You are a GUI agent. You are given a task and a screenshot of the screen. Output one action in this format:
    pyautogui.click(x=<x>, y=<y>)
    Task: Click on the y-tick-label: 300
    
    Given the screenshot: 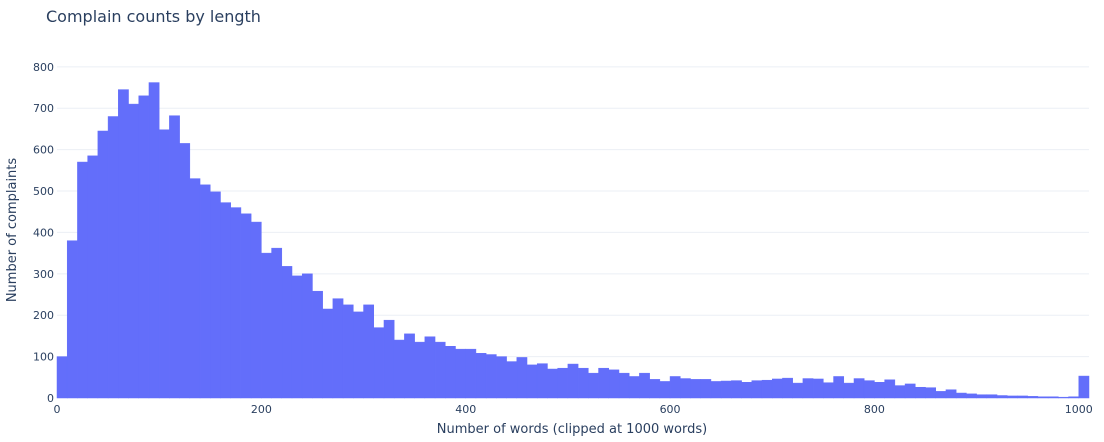 What is the action you would take?
    pyautogui.click(x=43, y=274)
    